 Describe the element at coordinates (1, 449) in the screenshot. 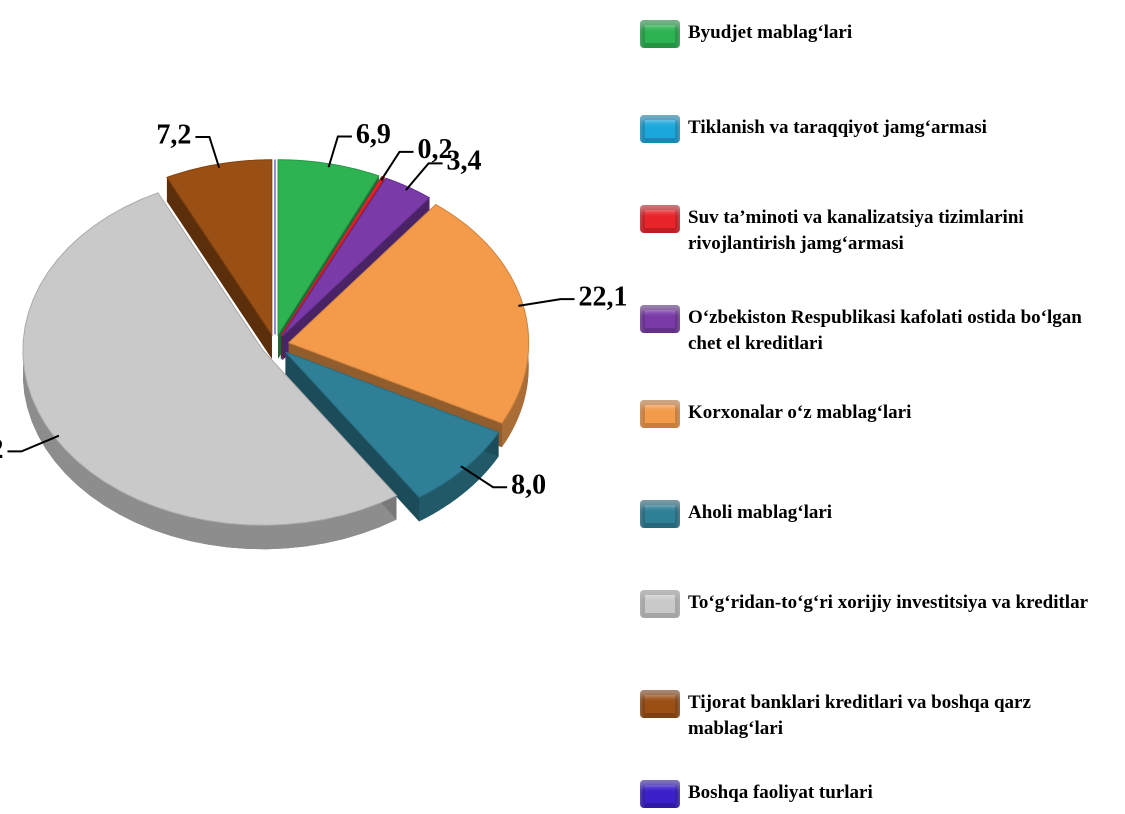

I see `data-label: 52,2` at that location.